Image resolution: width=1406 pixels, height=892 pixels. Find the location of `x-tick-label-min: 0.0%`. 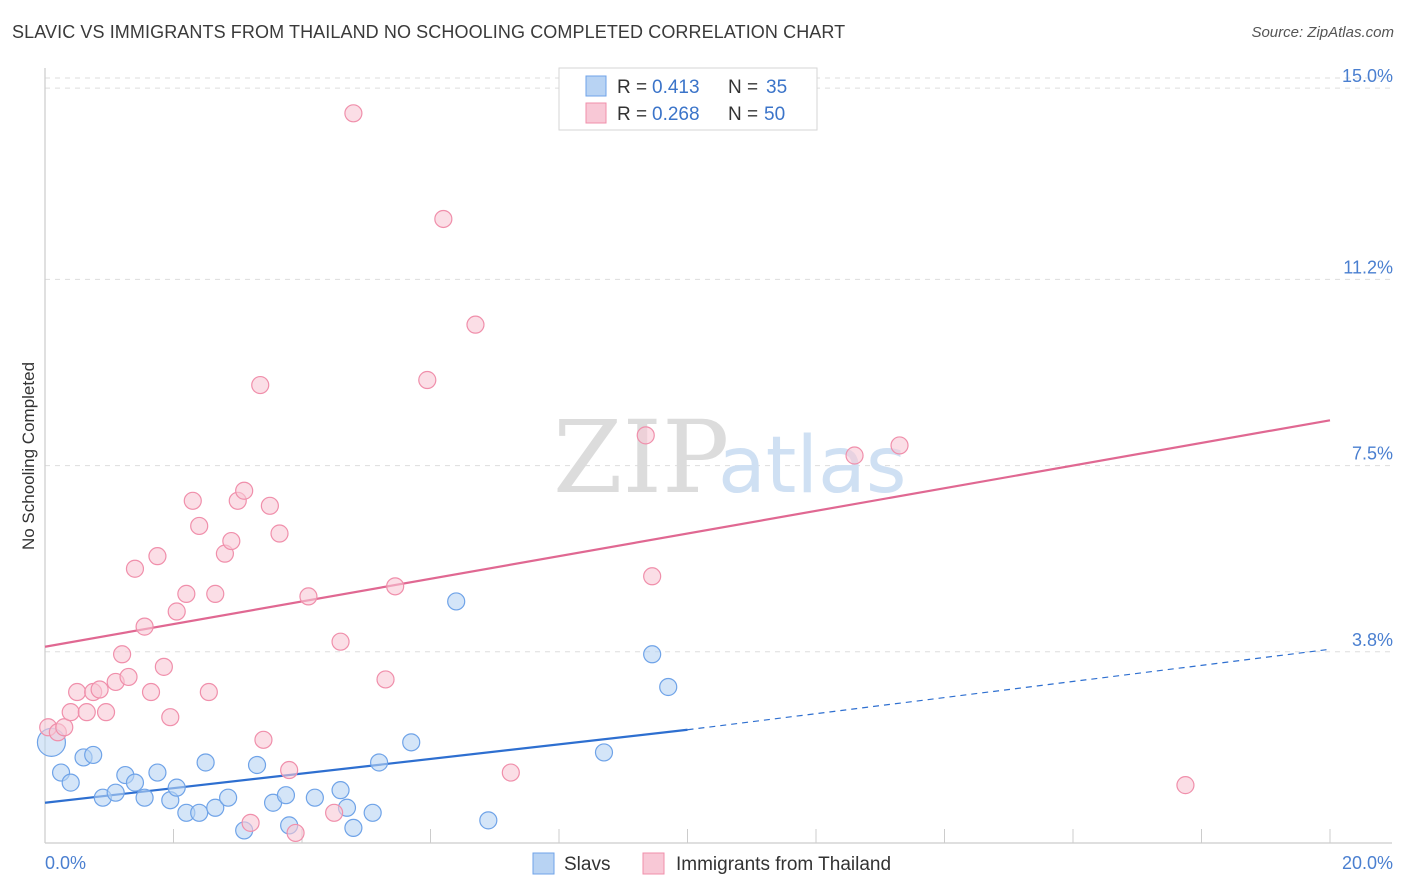

x-tick-label-min: 0.0% is located at coordinates (65, 863).